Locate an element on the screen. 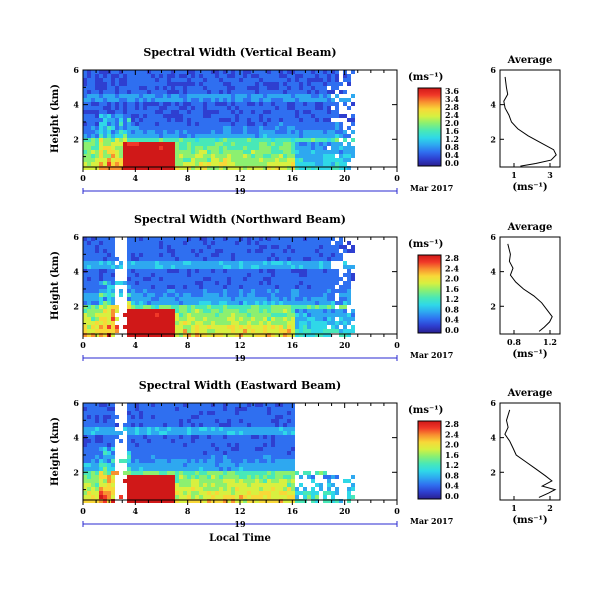 Image resolution: width=612 pixels, height=598 pixels. heatmap is located at coordinates (219, 287).